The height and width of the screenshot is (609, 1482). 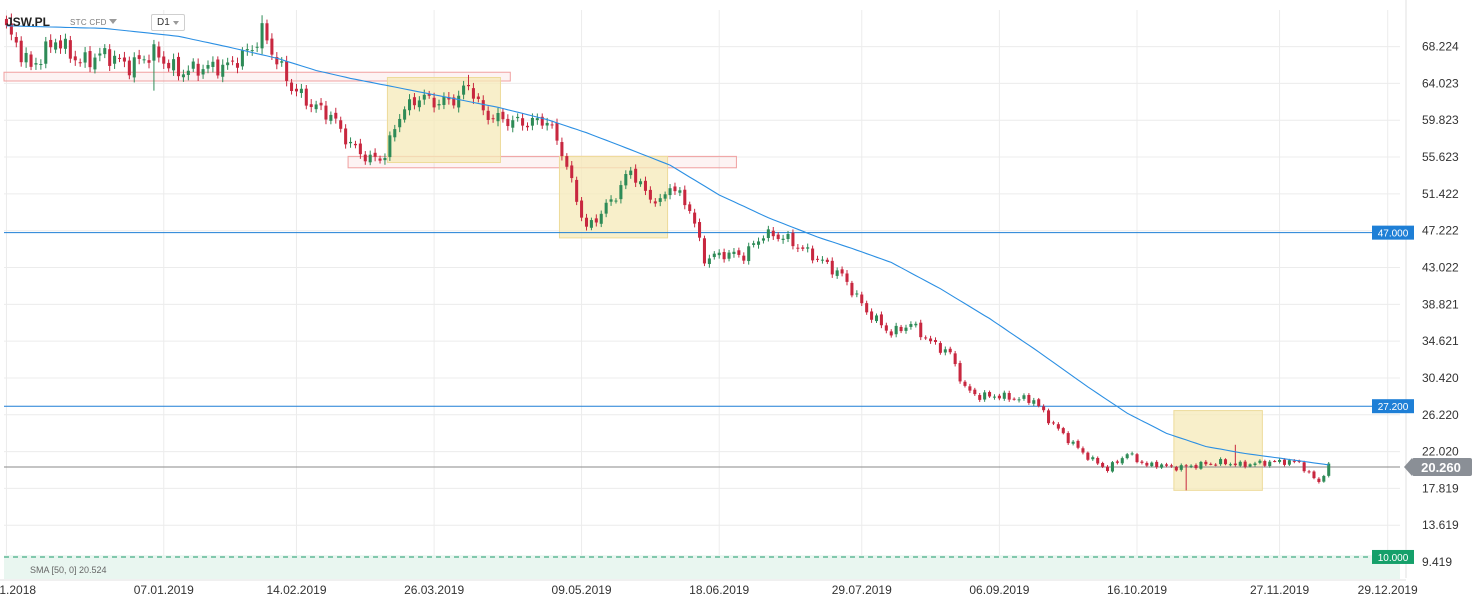 What do you see at coordinates (68, 570) in the screenshot?
I see `indicator-label: SMA [50, 0] 20.524` at bounding box center [68, 570].